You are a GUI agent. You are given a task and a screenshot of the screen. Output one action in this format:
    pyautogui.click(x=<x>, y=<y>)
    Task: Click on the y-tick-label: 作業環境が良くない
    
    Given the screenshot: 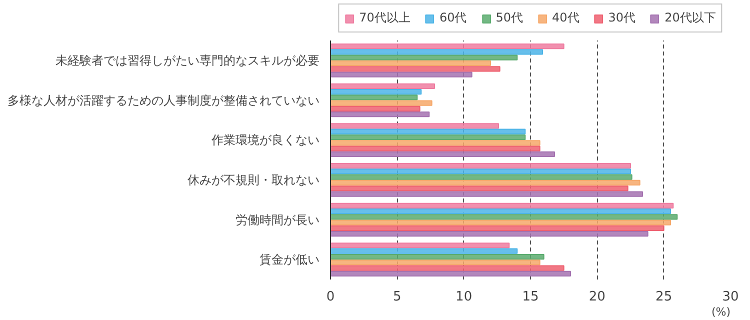 What is the action you would take?
    pyautogui.click(x=265, y=140)
    